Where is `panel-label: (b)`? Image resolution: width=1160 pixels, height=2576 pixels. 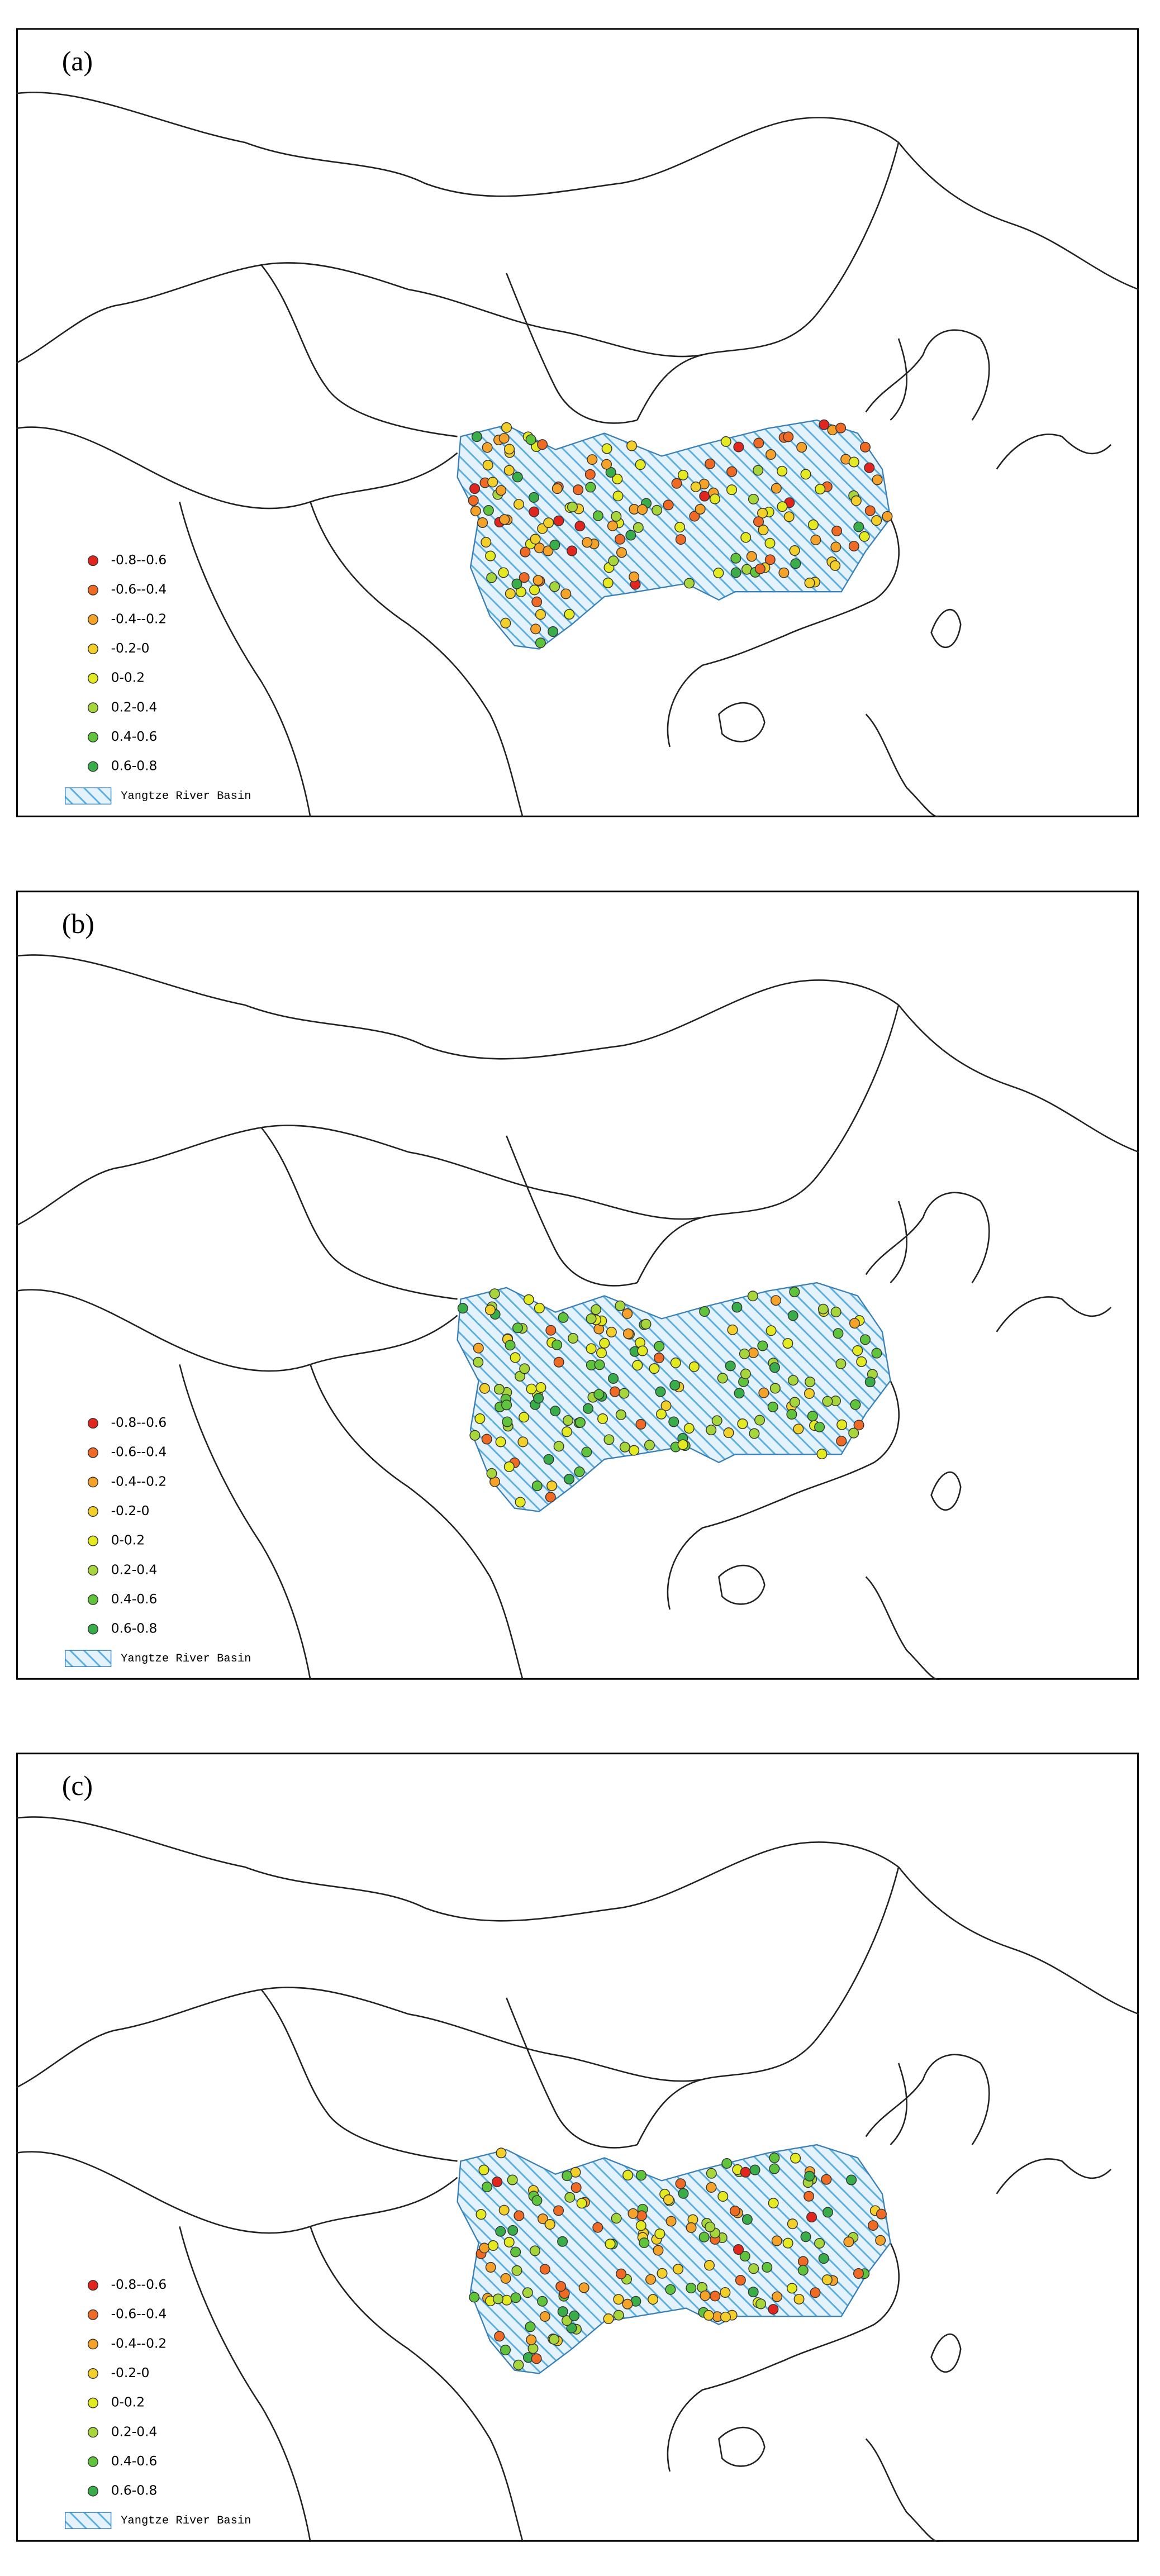
panel-label: (b) is located at coordinates (78, 923).